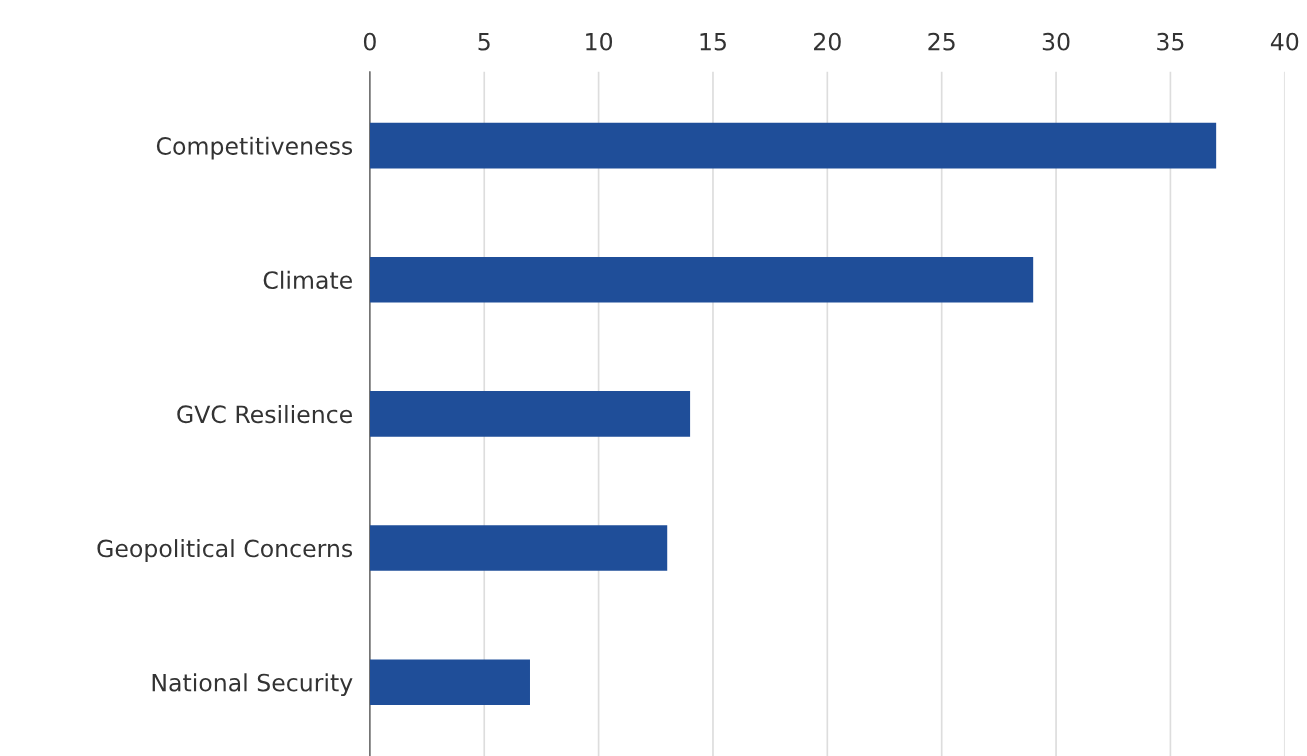 Image resolution: width=1307 pixels, height=756 pixels. Describe the element at coordinates (369, 41) in the screenshot. I see `x-tick-label: 0` at that location.